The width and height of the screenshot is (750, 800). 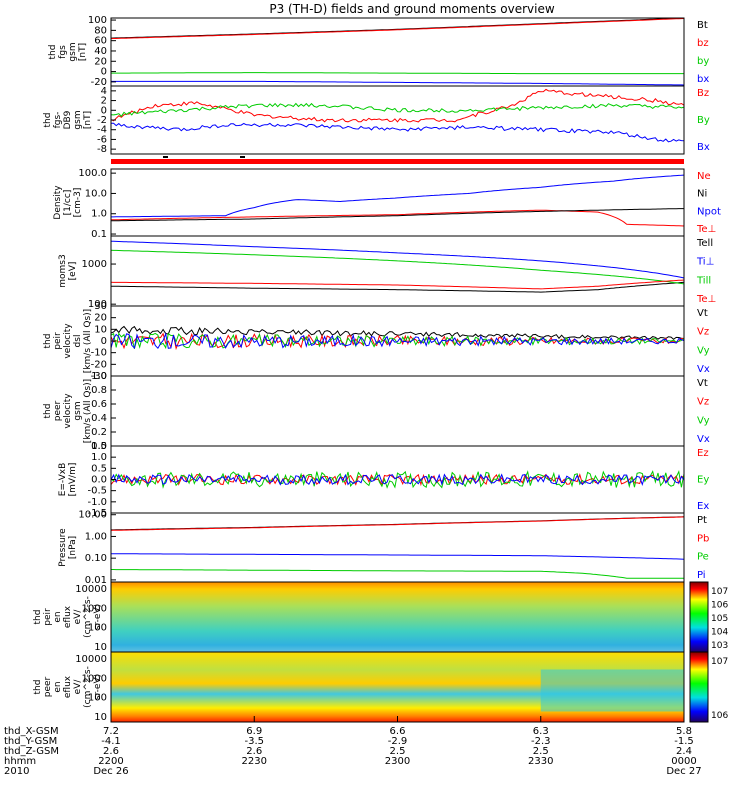 I want to click on y-axis-label: thd peir en eflux eV/(cm^2-s-sr-eV), so click(x=68, y=617).